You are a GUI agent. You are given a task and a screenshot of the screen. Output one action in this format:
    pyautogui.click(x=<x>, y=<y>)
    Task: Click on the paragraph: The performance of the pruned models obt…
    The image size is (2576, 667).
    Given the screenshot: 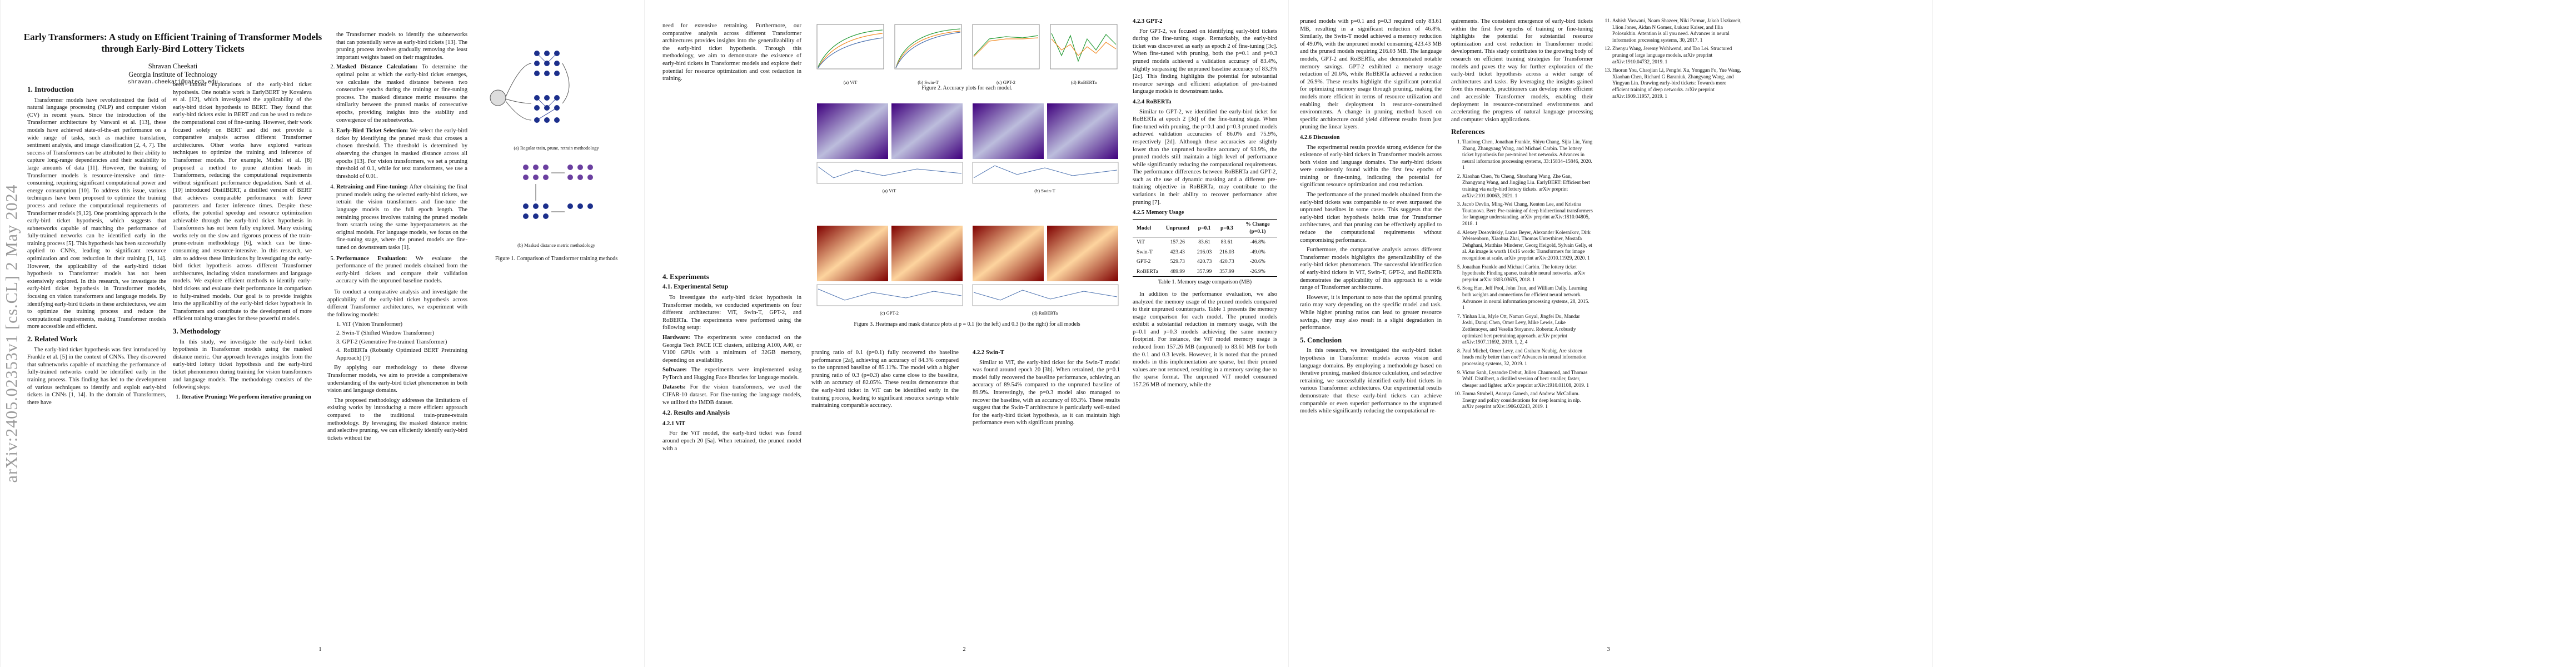 What is the action you would take?
    pyautogui.click(x=1371, y=217)
    